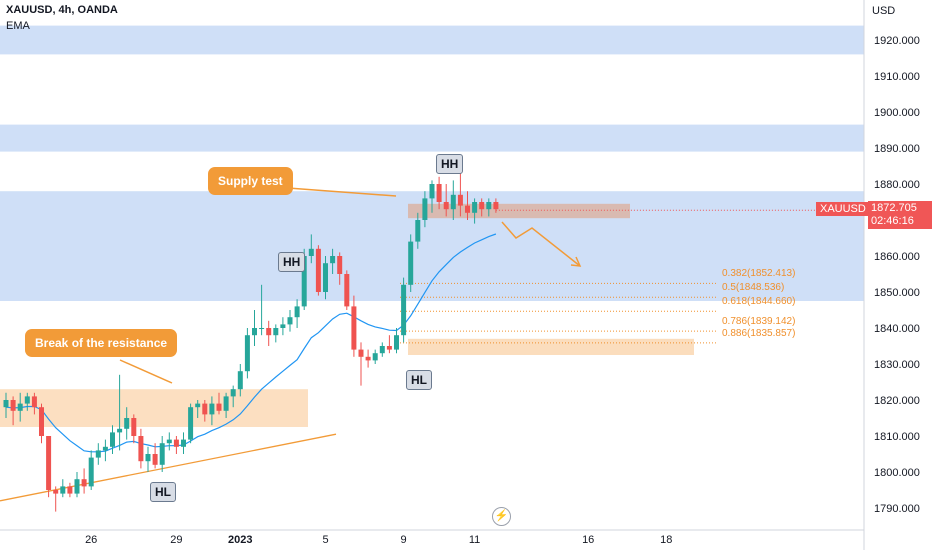 The width and height of the screenshot is (932, 550). Describe the element at coordinates (666, 540) in the screenshot. I see `time-tick-label: 18` at that location.